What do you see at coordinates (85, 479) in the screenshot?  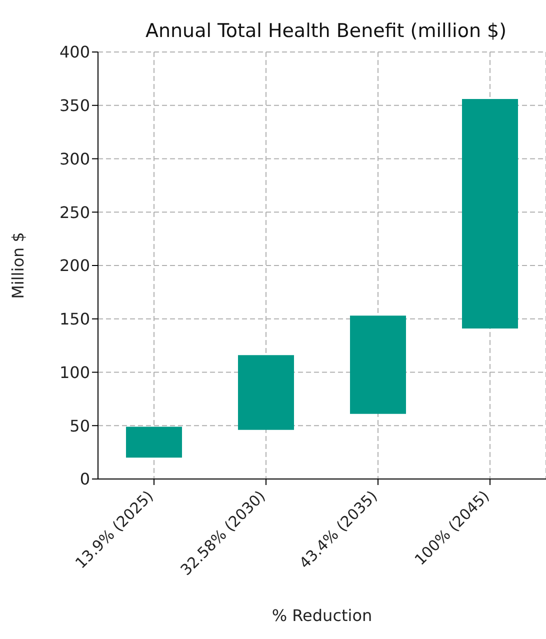 I see `y-tick-label: 0` at bounding box center [85, 479].